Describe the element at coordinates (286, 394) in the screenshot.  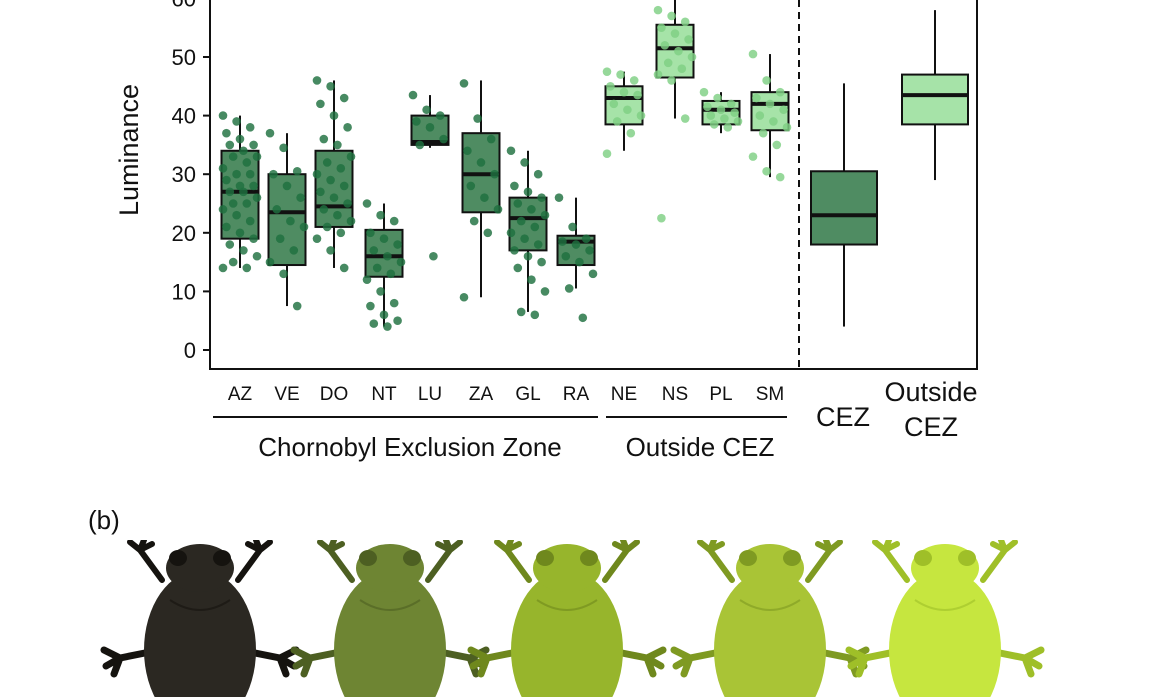
I see `x-tick-label: VE` at that location.